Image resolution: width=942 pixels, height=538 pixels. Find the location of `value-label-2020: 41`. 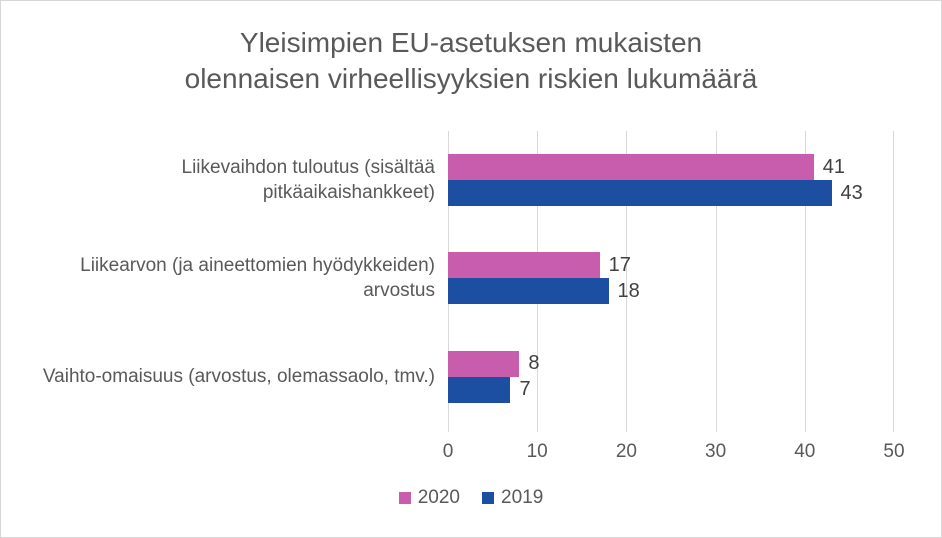

value-label-2020: 41 is located at coordinates (833, 166).